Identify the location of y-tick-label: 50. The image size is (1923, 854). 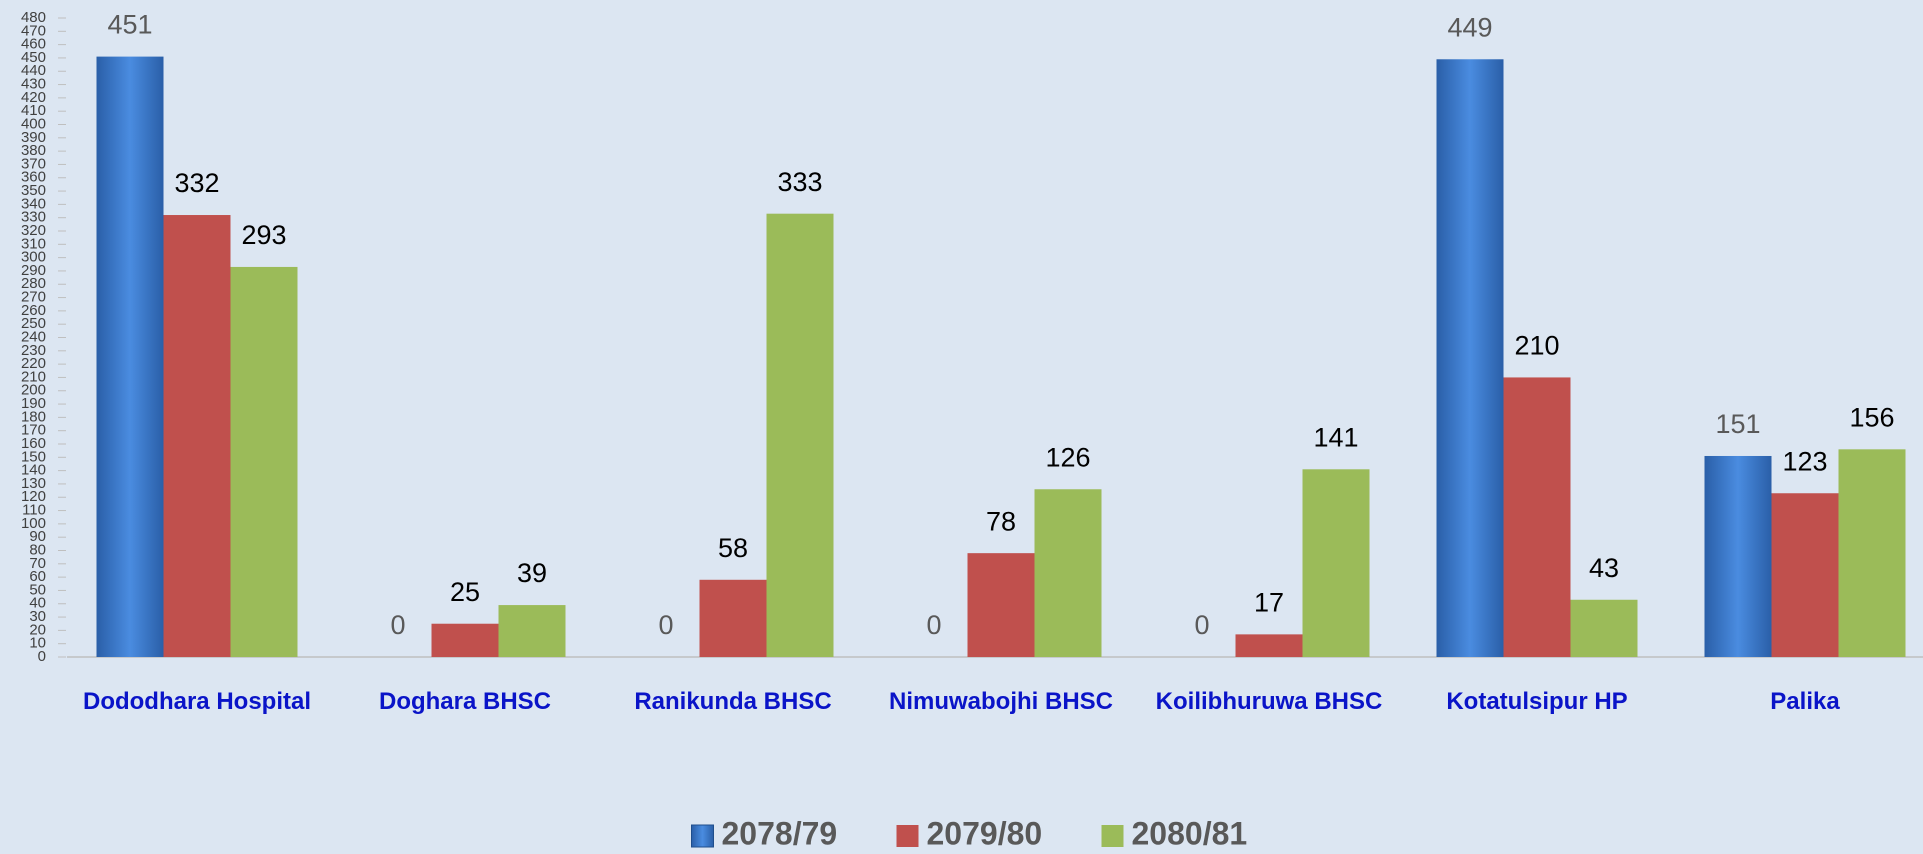
(37, 589).